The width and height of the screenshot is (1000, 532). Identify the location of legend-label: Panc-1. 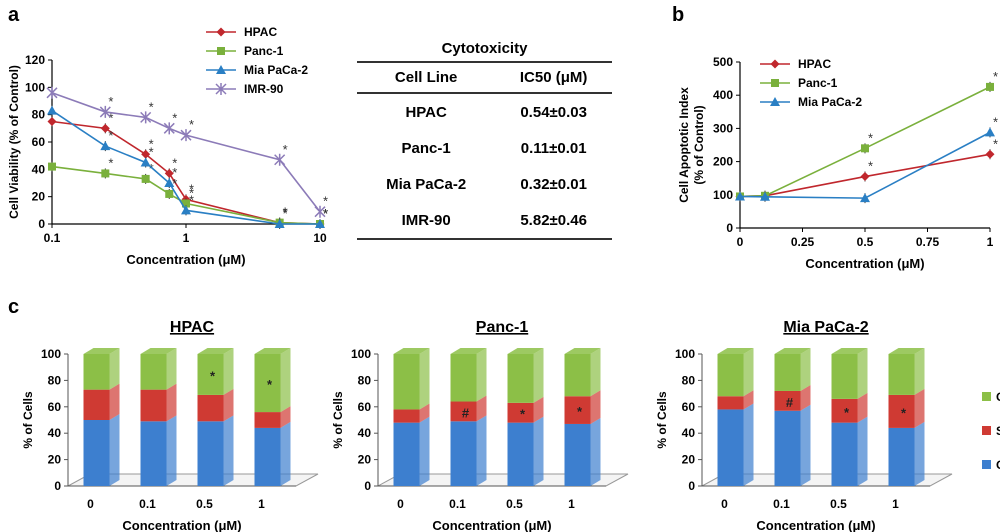
(818, 83).